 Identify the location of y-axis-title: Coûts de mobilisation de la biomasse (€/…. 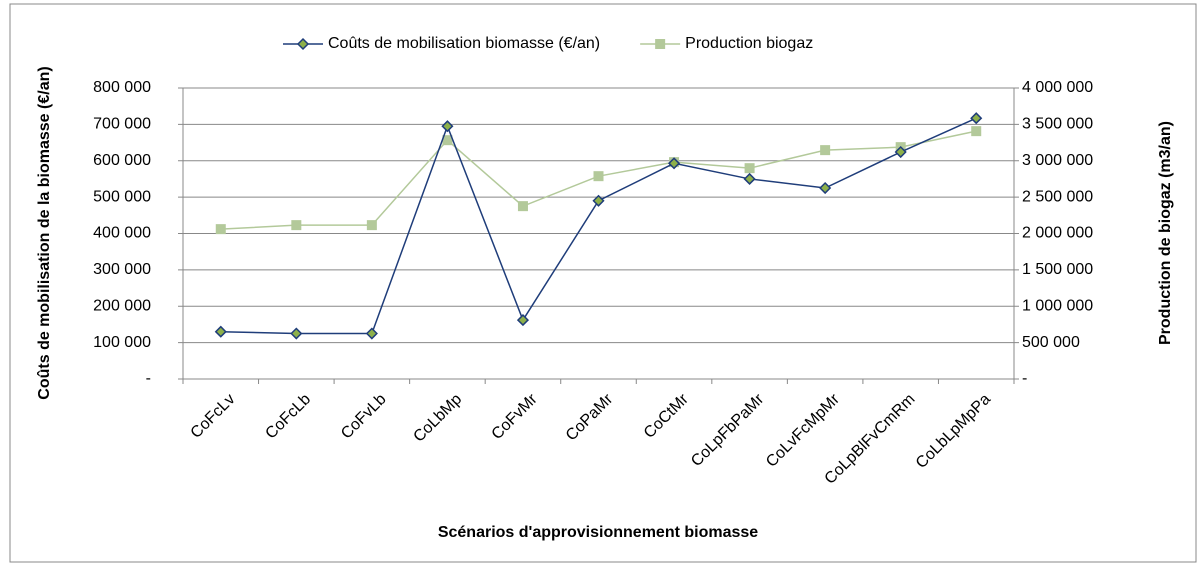
(44, 232).